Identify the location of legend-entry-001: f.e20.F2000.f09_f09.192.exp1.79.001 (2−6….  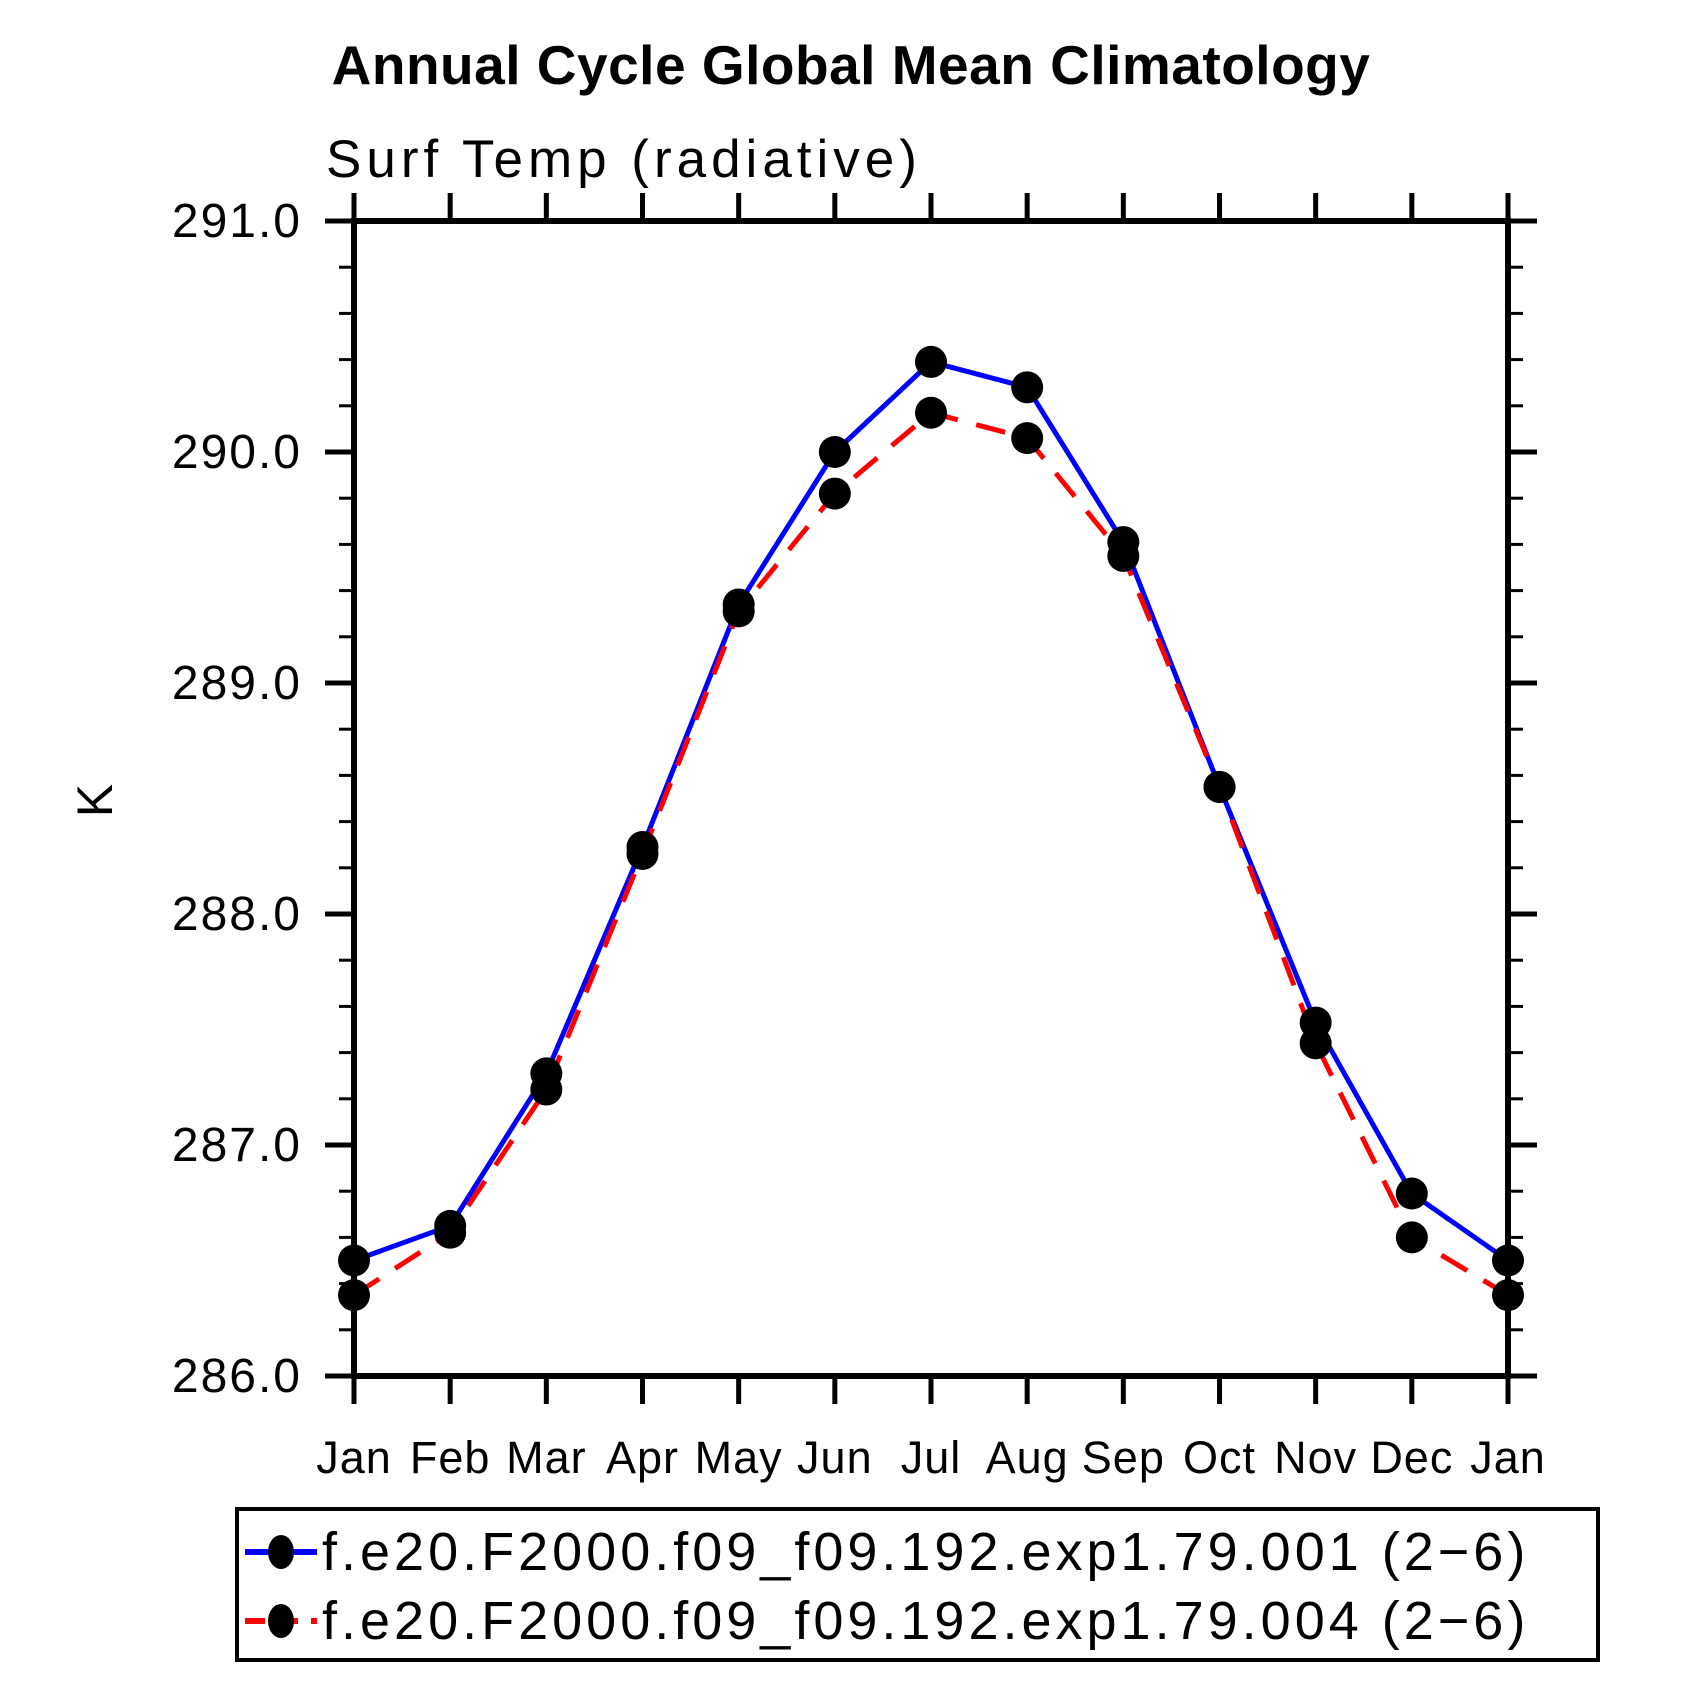
(887, 1552).